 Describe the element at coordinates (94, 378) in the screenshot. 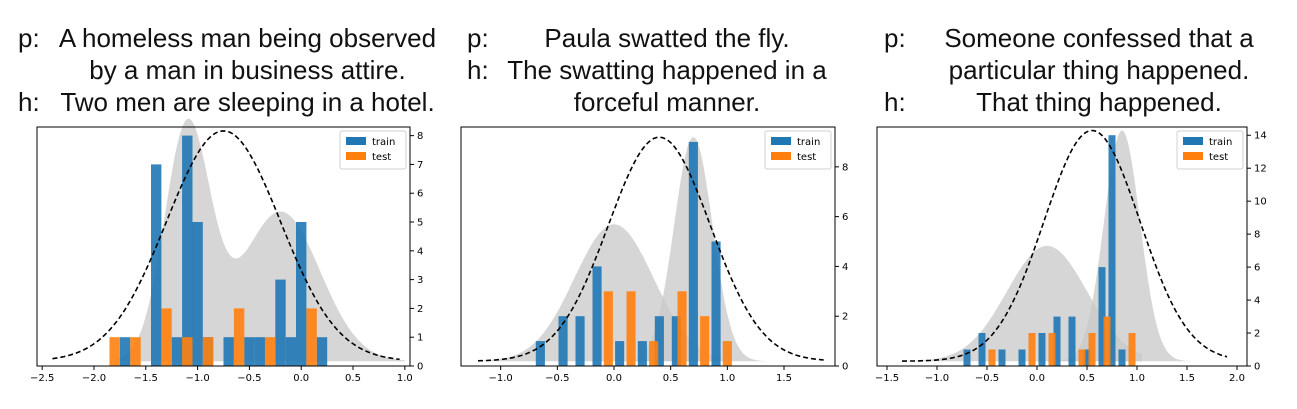

I see `x-tick-label: −2.0` at that location.